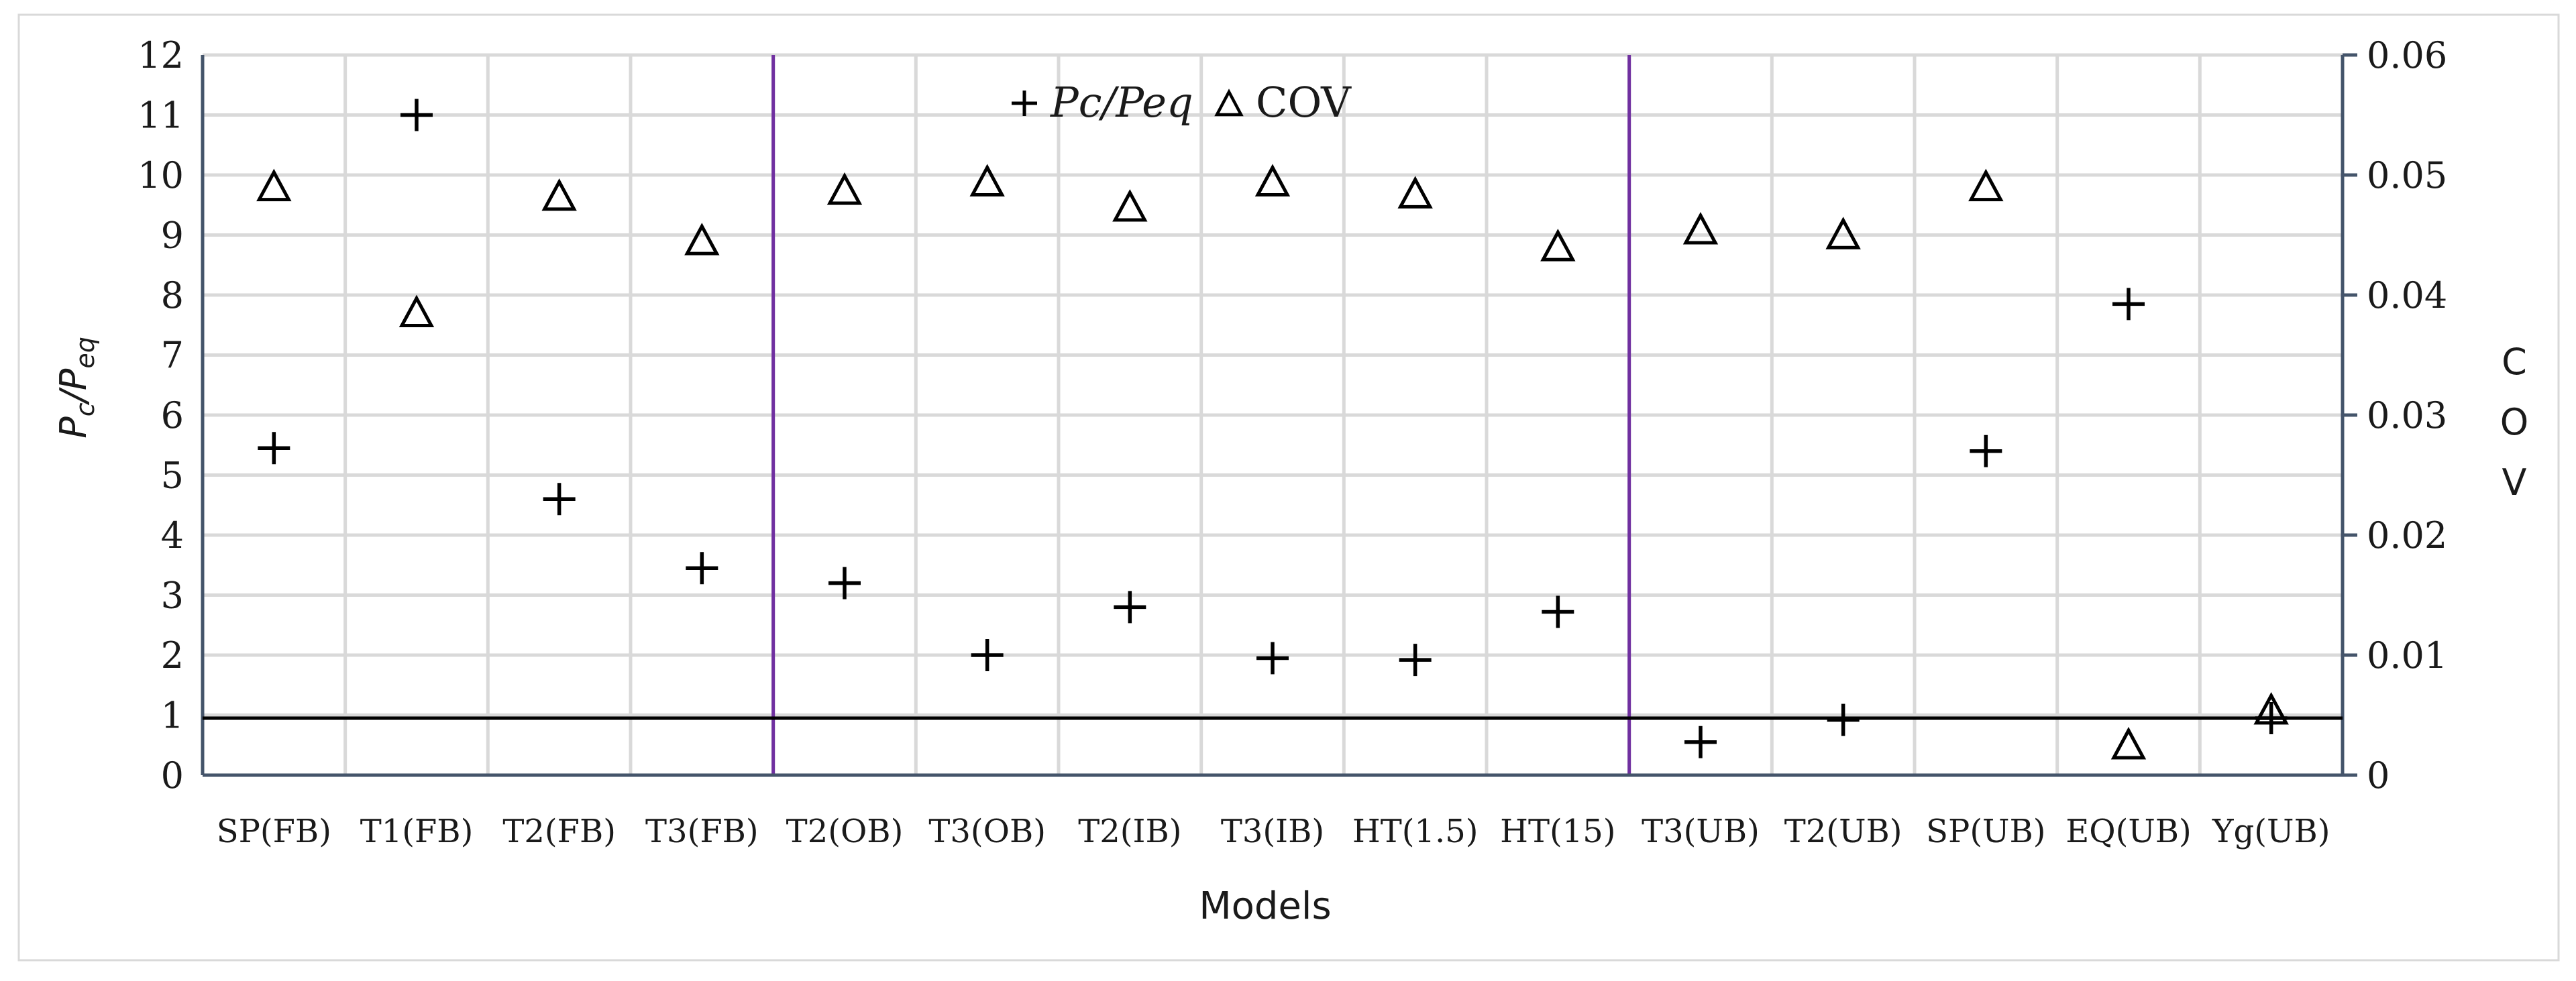 This screenshot has height=981, width=2576. Describe the element at coordinates (845, 831) in the screenshot. I see `x-tick-label: T2(OB)` at that location.